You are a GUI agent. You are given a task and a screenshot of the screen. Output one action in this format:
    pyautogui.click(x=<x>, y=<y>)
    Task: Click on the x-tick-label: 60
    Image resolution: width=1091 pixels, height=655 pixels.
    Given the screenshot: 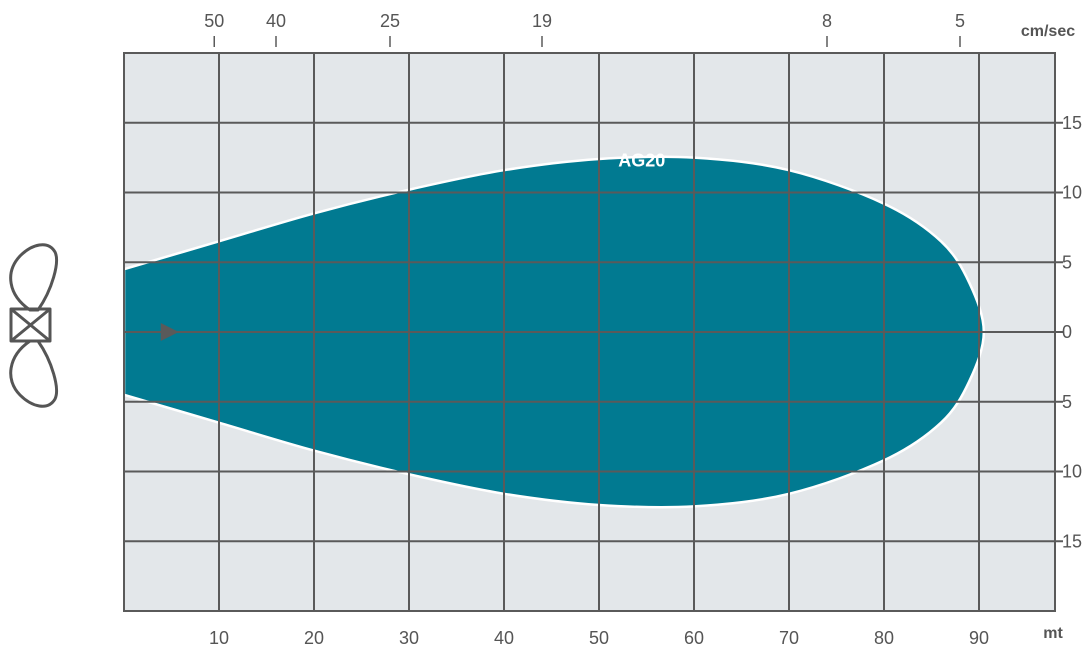 What is the action you would take?
    pyautogui.click(x=694, y=638)
    